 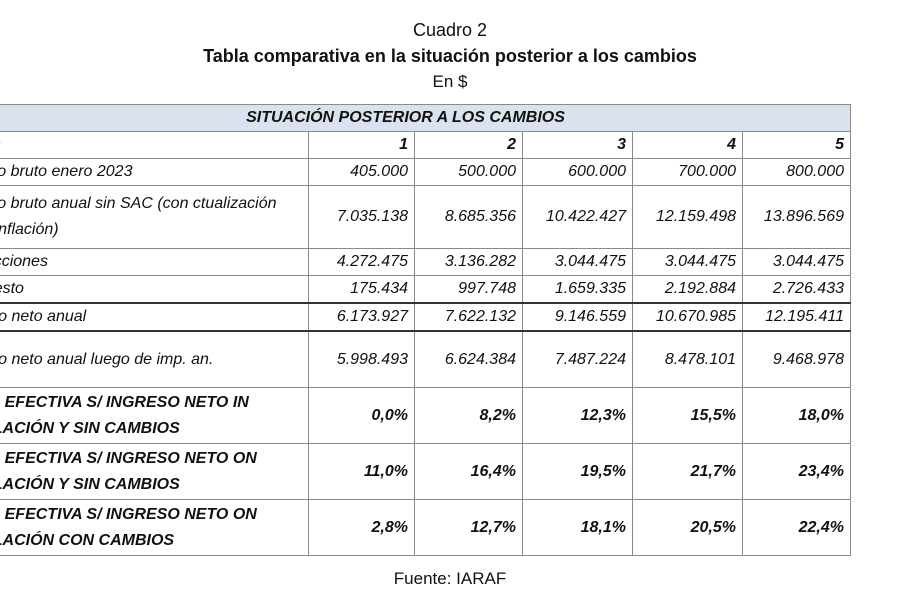 What do you see at coordinates (468, 415) in the screenshot?
I see `table-cell: 8,2%` at bounding box center [468, 415].